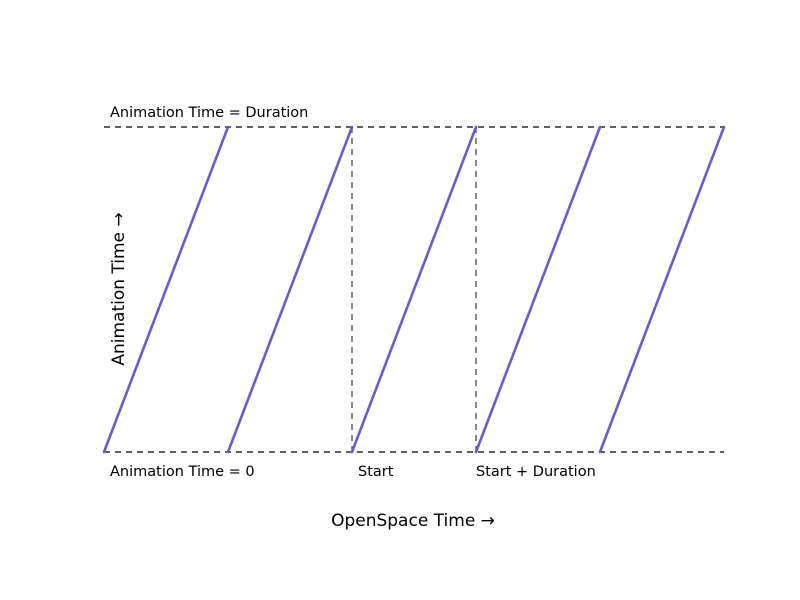 This screenshot has width=800, height=600. I want to click on start-label: Start, so click(376, 472).